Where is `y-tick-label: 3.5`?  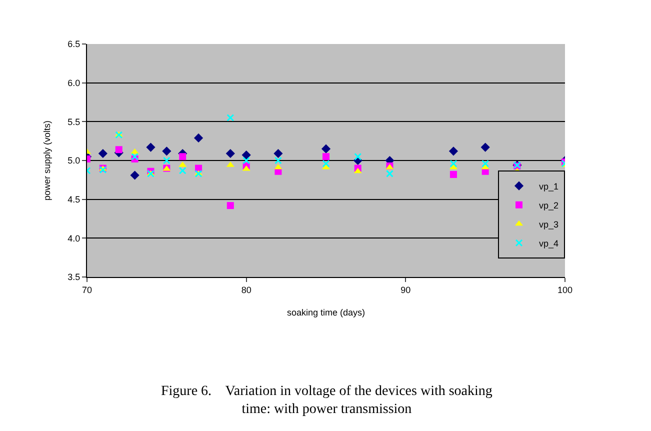
y-tick-label: 3.5 is located at coordinates (74, 277).